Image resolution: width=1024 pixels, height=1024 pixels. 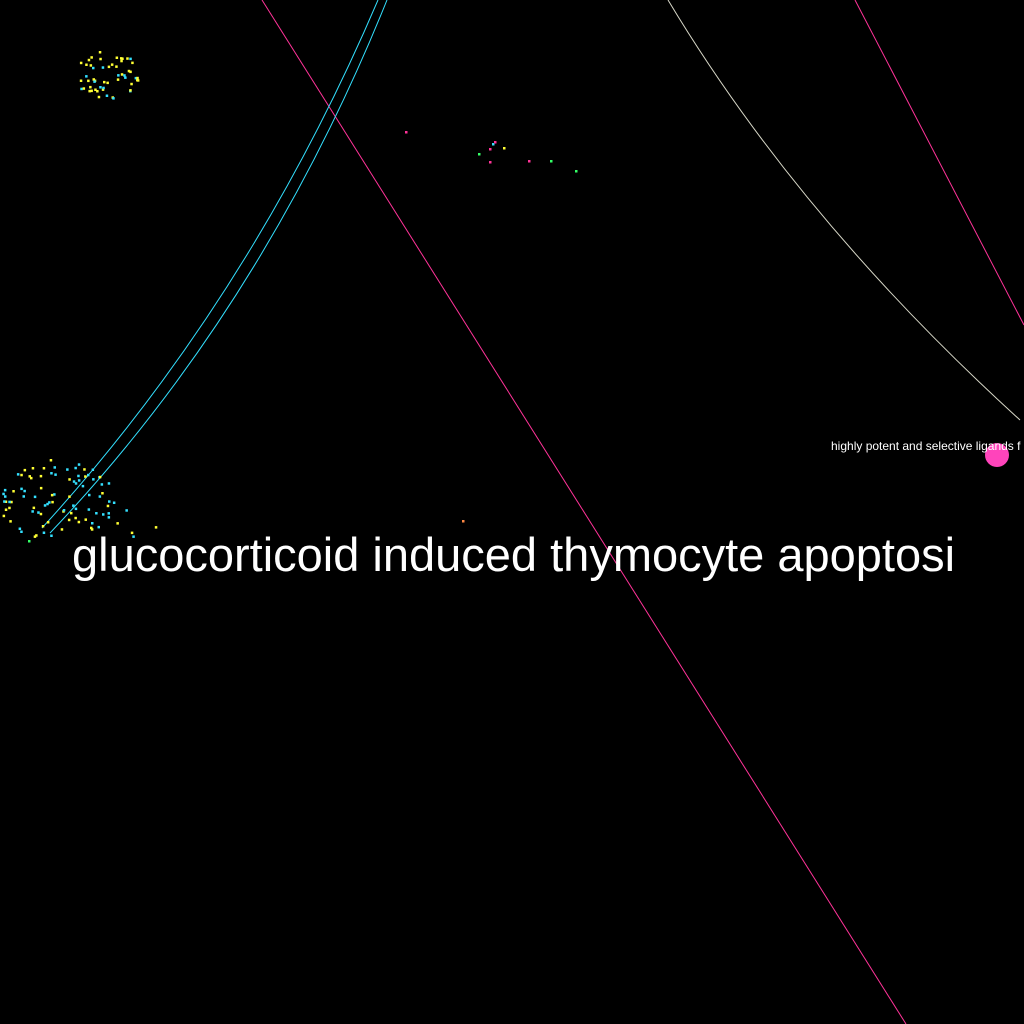 What do you see at coordinates (997, 455) in the screenshot?
I see `highlighted-node` at bounding box center [997, 455].